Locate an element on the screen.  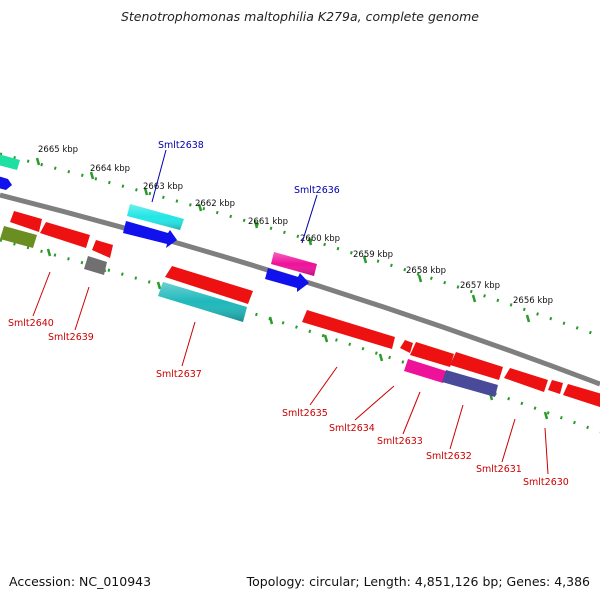
kbp-label: 2663 kbp is located at coordinates (163, 187).